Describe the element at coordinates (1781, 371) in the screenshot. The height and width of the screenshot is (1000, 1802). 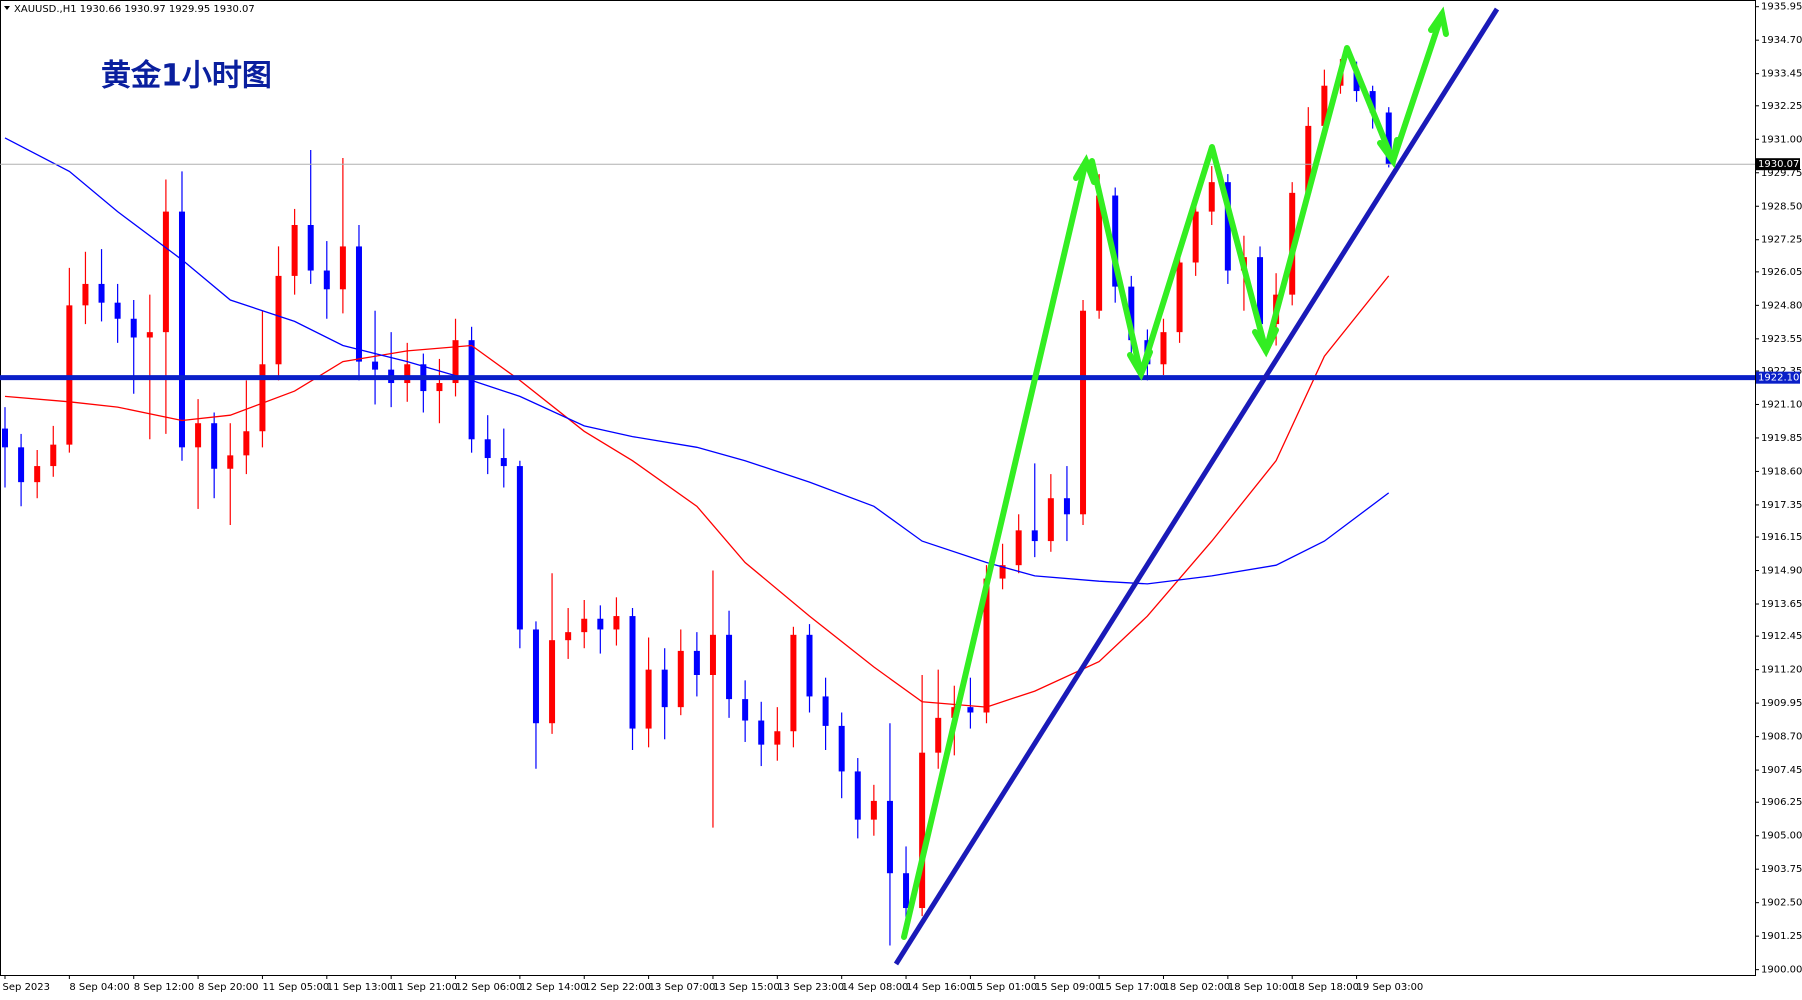
I see `y-tick-label: 1922.35` at that location.